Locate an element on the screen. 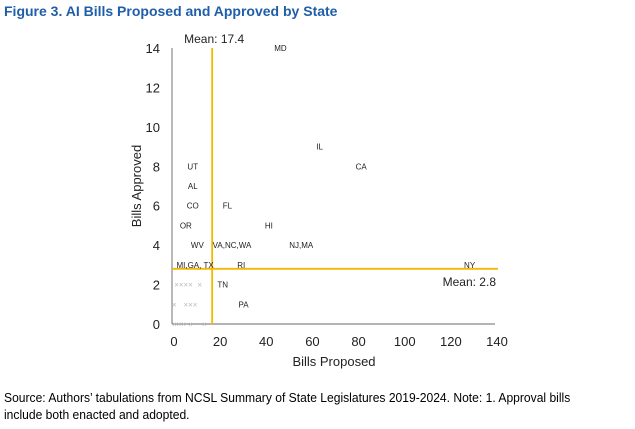  y-tick-label: 2 is located at coordinates (156, 285).